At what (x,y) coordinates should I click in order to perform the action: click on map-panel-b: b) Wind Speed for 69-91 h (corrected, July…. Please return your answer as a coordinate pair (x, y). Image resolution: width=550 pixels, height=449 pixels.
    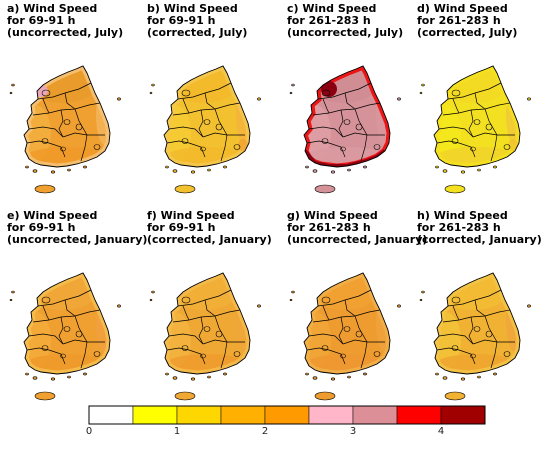
    Looking at the image, I should click on (212, 102).